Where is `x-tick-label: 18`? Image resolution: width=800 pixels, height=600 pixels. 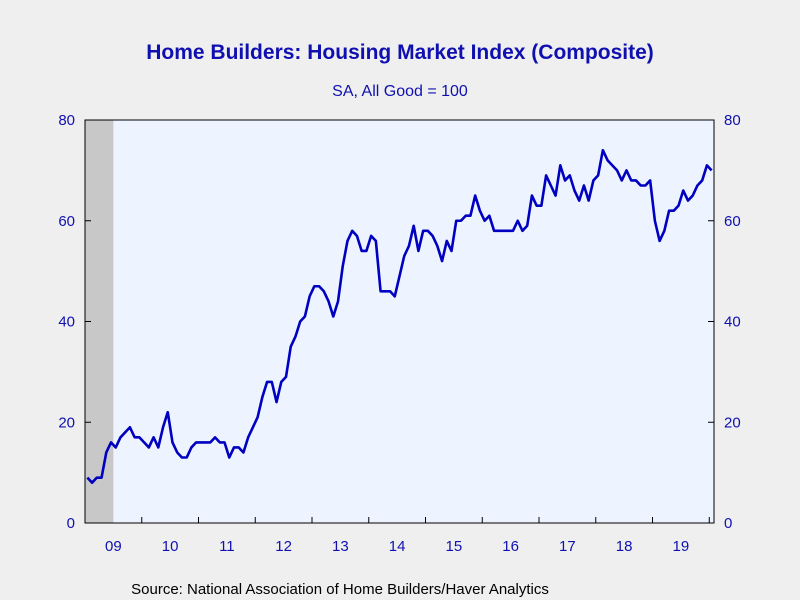 x-tick-label: 18 is located at coordinates (624, 546).